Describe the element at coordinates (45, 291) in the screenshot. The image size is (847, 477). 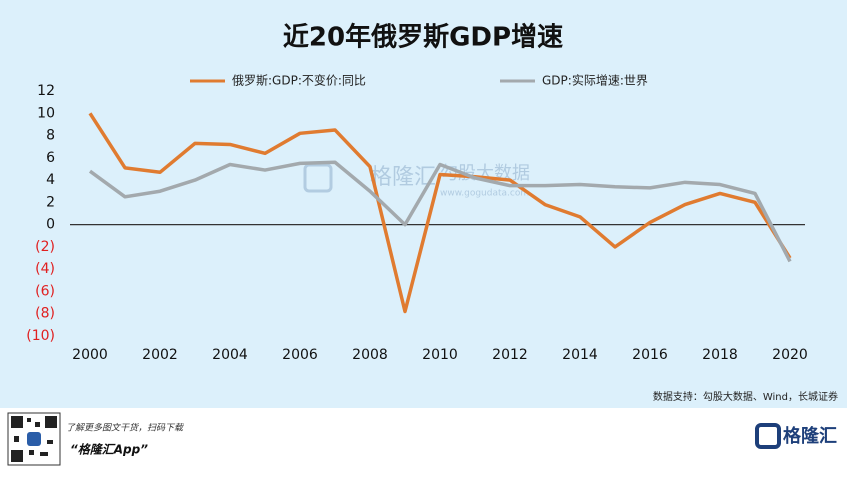
I see `y-tick-label: (6)` at that location.